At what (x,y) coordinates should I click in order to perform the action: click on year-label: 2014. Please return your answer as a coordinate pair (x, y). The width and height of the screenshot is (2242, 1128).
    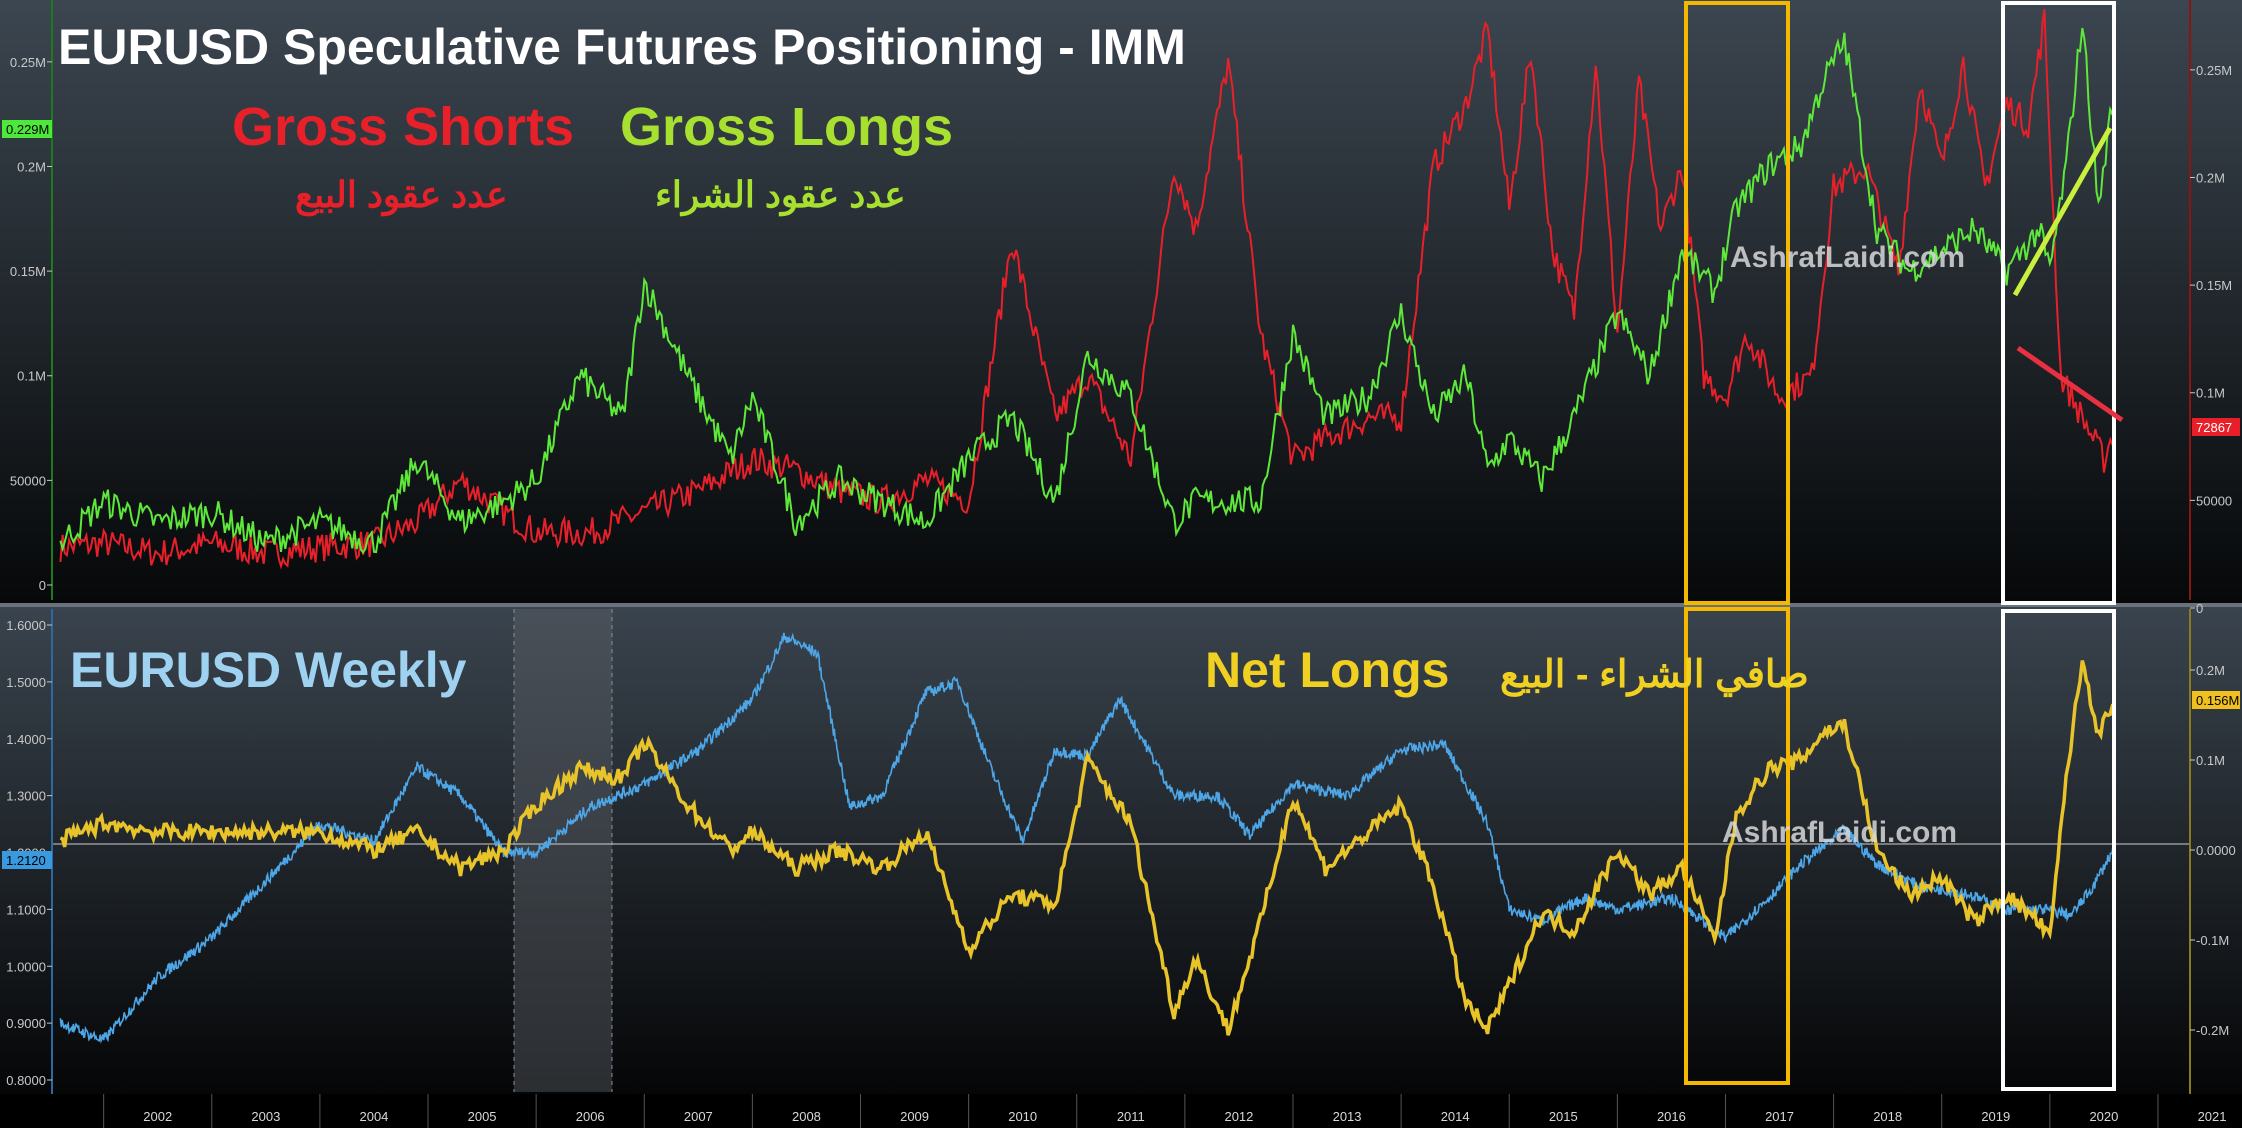
    Looking at the image, I should click on (1455, 1116).